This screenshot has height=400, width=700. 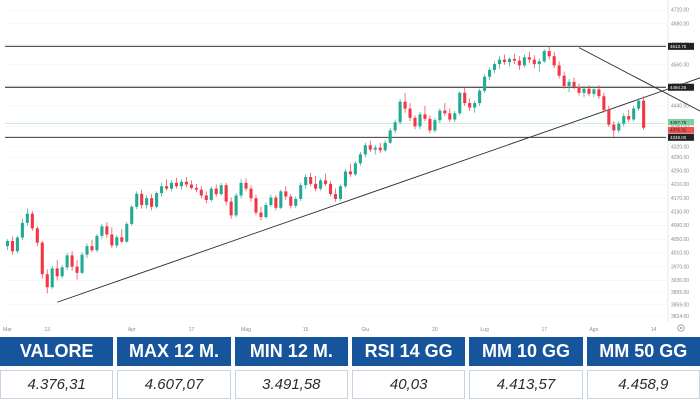 What do you see at coordinates (680, 317) in the screenshot?
I see `y-tick-label: 3824.00` at bounding box center [680, 317].